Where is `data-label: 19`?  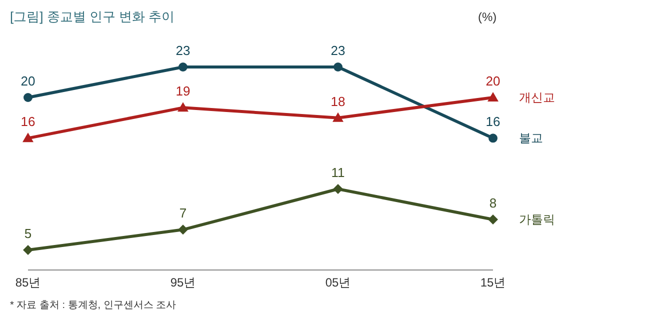
data-label: 19 is located at coordinates (183, 91).